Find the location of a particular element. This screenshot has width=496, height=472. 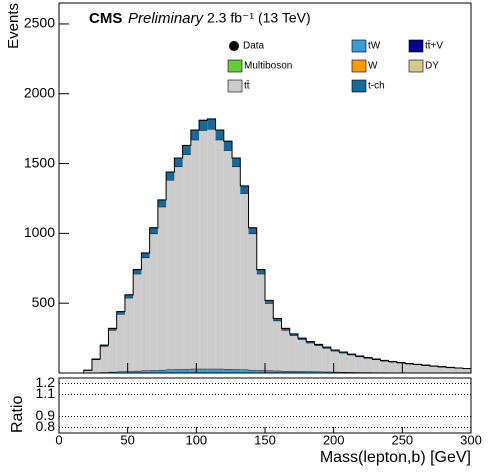

y-tick-label: 1000 is located at coordinates (39, 232).